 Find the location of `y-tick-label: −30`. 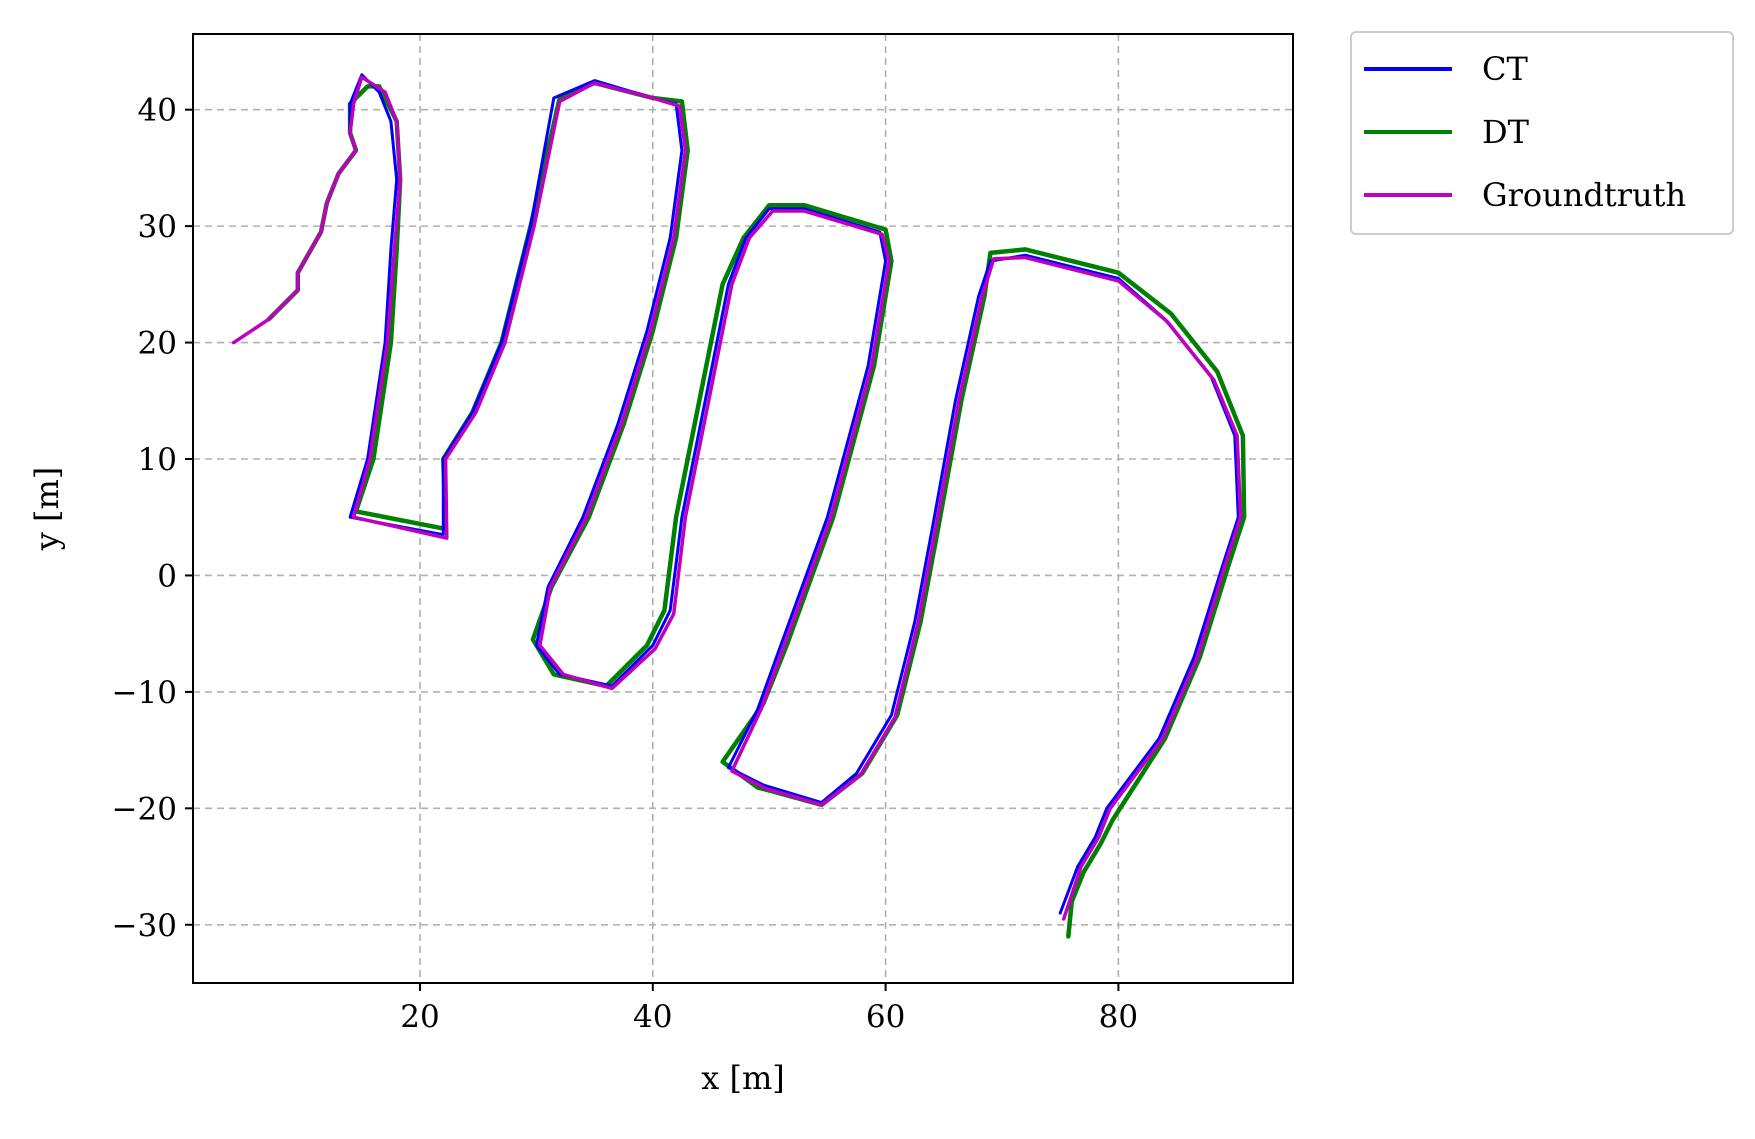

y-tick-label: −30 is located at coordinates (144, 926).